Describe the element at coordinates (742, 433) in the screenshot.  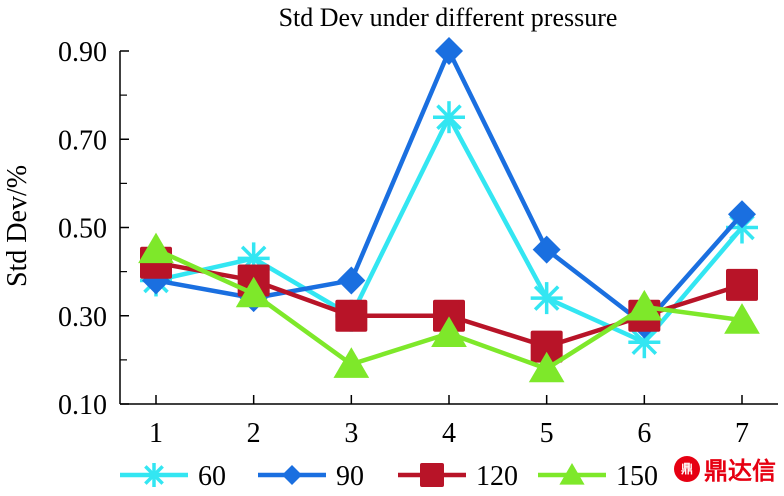
I see `x-tick-label: 7` at that location.